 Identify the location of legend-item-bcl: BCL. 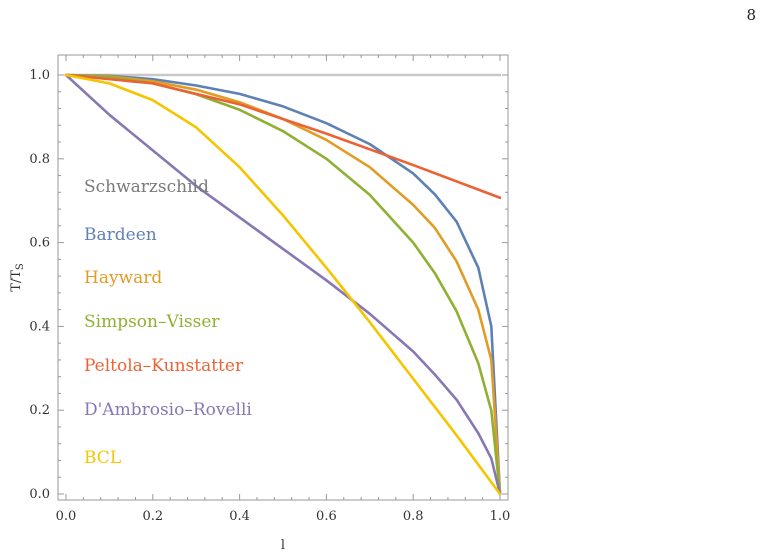
(102, 458).